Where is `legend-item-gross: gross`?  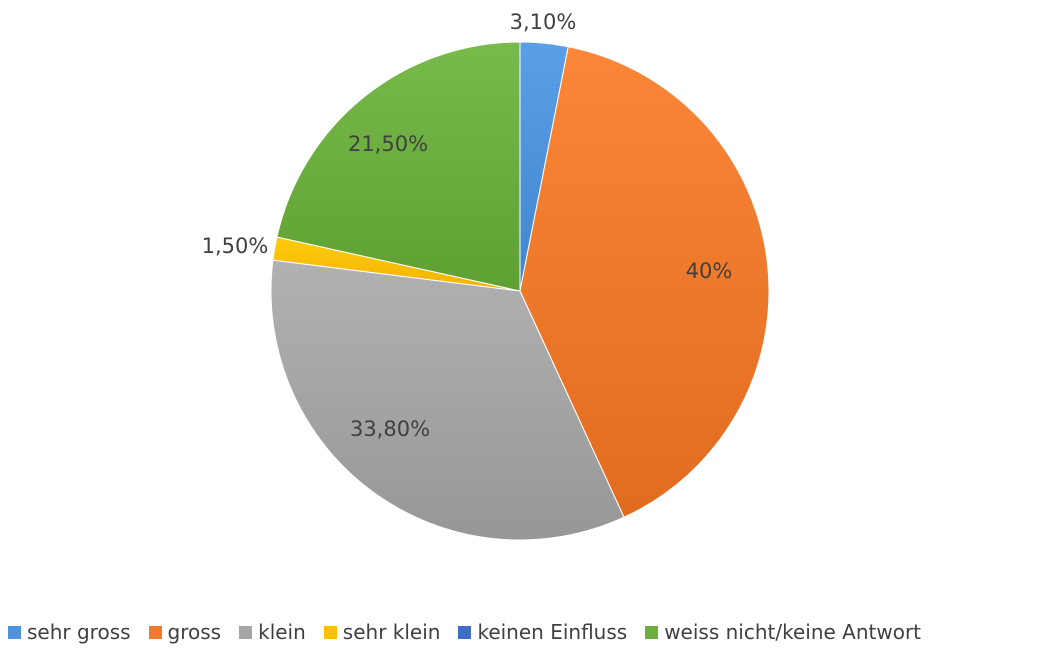 legend-item-gross: gross is located at coordinates (185, 632).